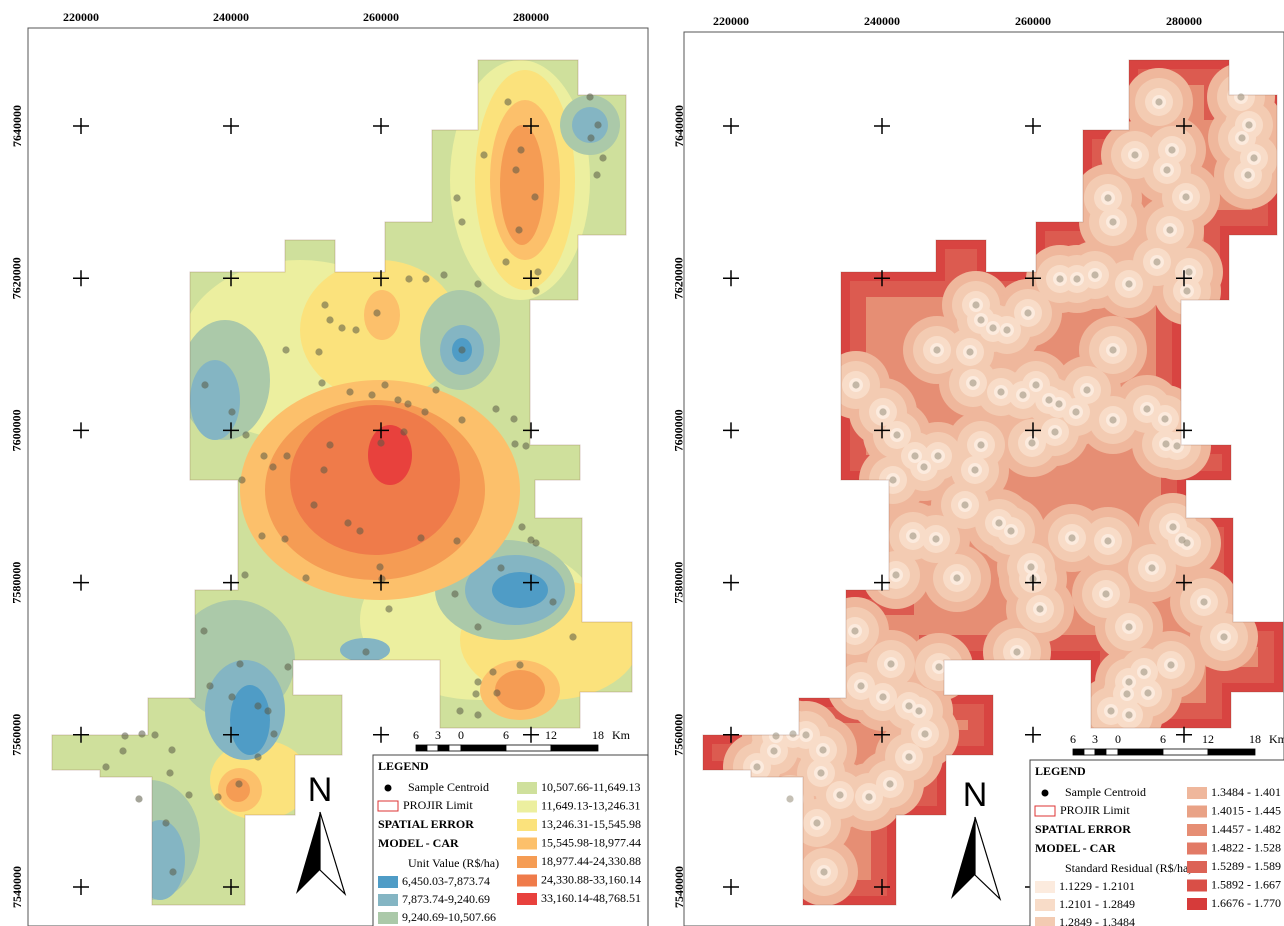  I want to click on legend-class-label: 1.5289 - 1.589, so click(1246, 866).